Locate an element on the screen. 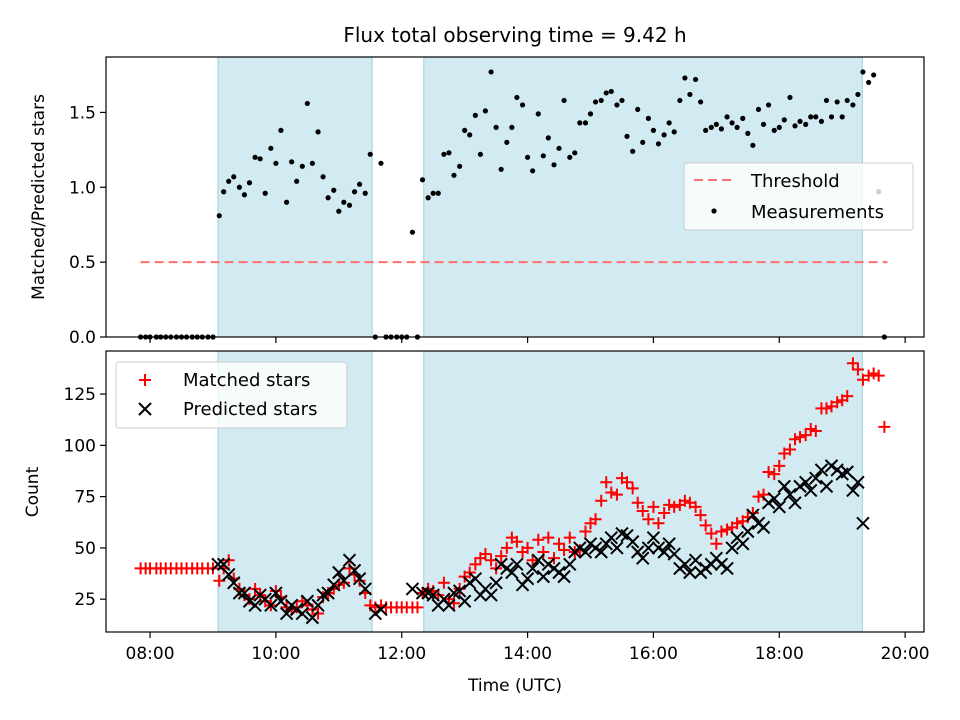 The width and height of the screenshot is (960, 720). x-tick-label: 18:00 is located at coordinates (779, 654).